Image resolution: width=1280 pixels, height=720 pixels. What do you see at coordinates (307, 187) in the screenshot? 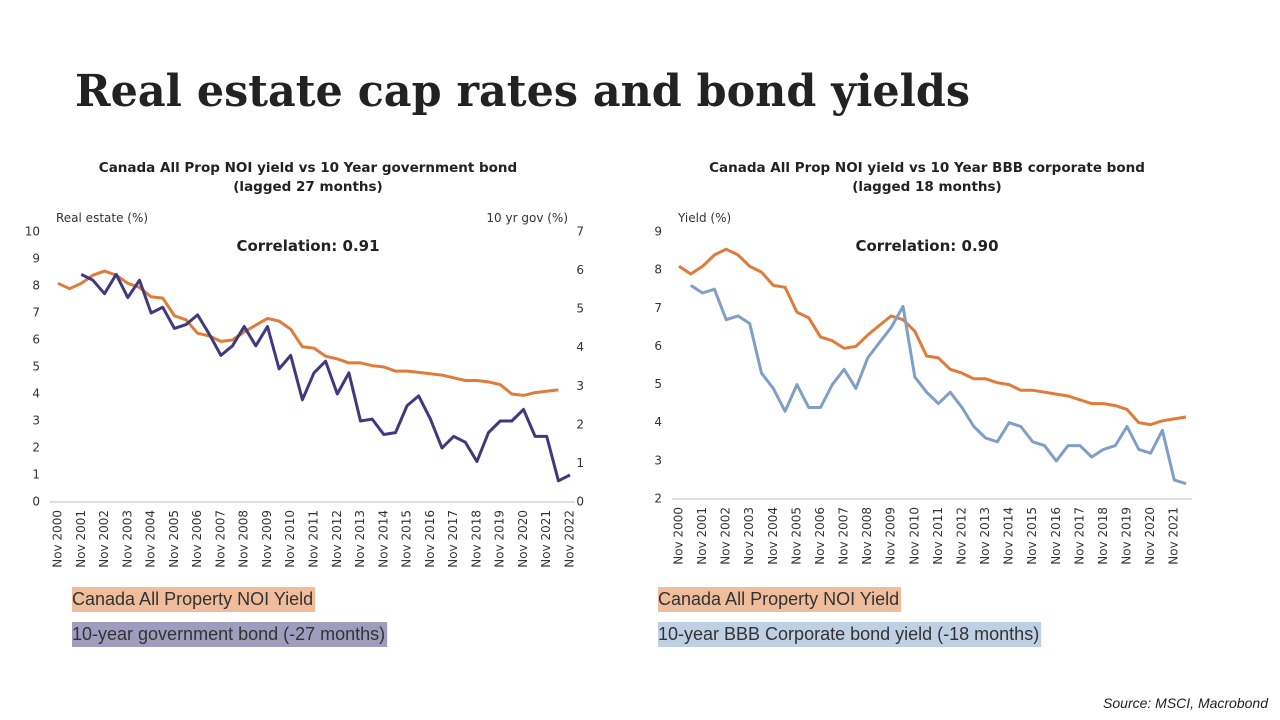
I see `chart-subtitle: (lagged 27 months)` at bounding box center [307, 187].